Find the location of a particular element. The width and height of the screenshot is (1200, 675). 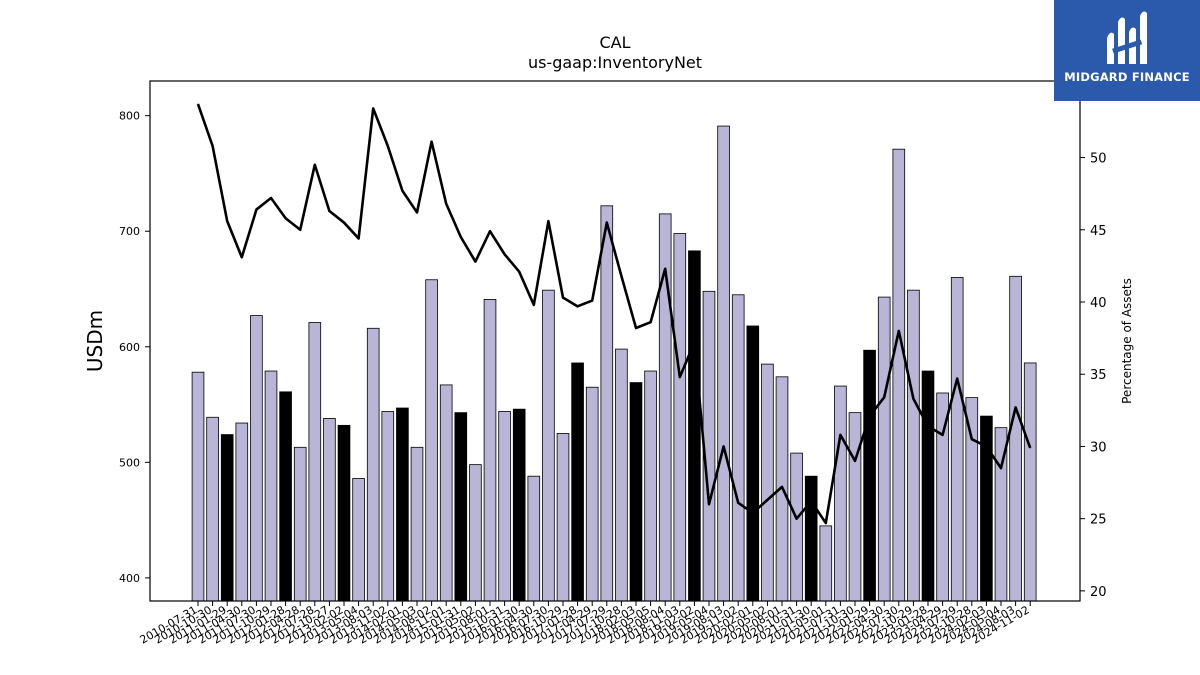

brand-name: MIDGARD FINANCE is located at coordinates (1127, 77).